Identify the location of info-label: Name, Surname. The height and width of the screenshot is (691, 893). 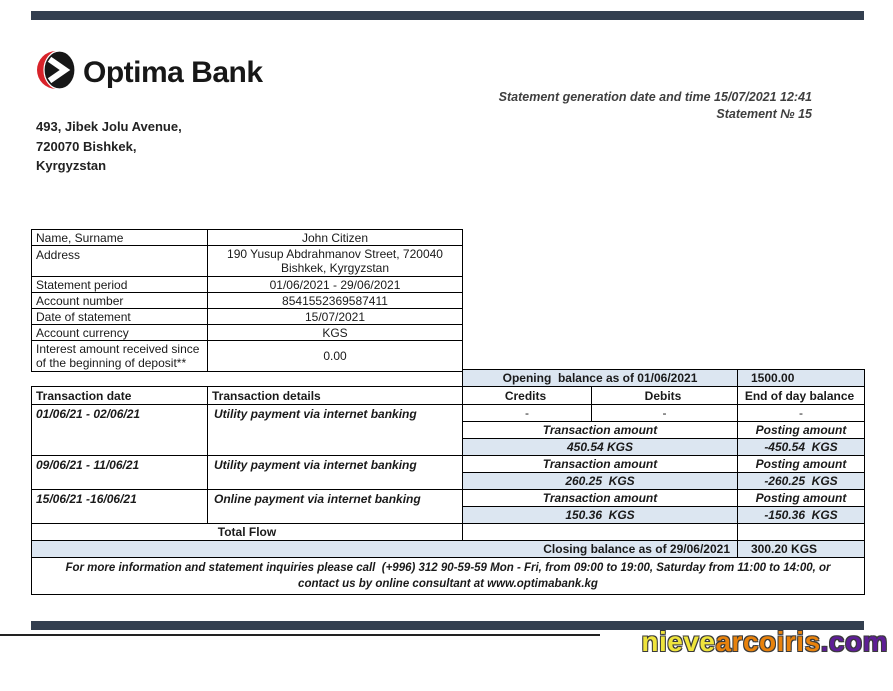
(119, 237).